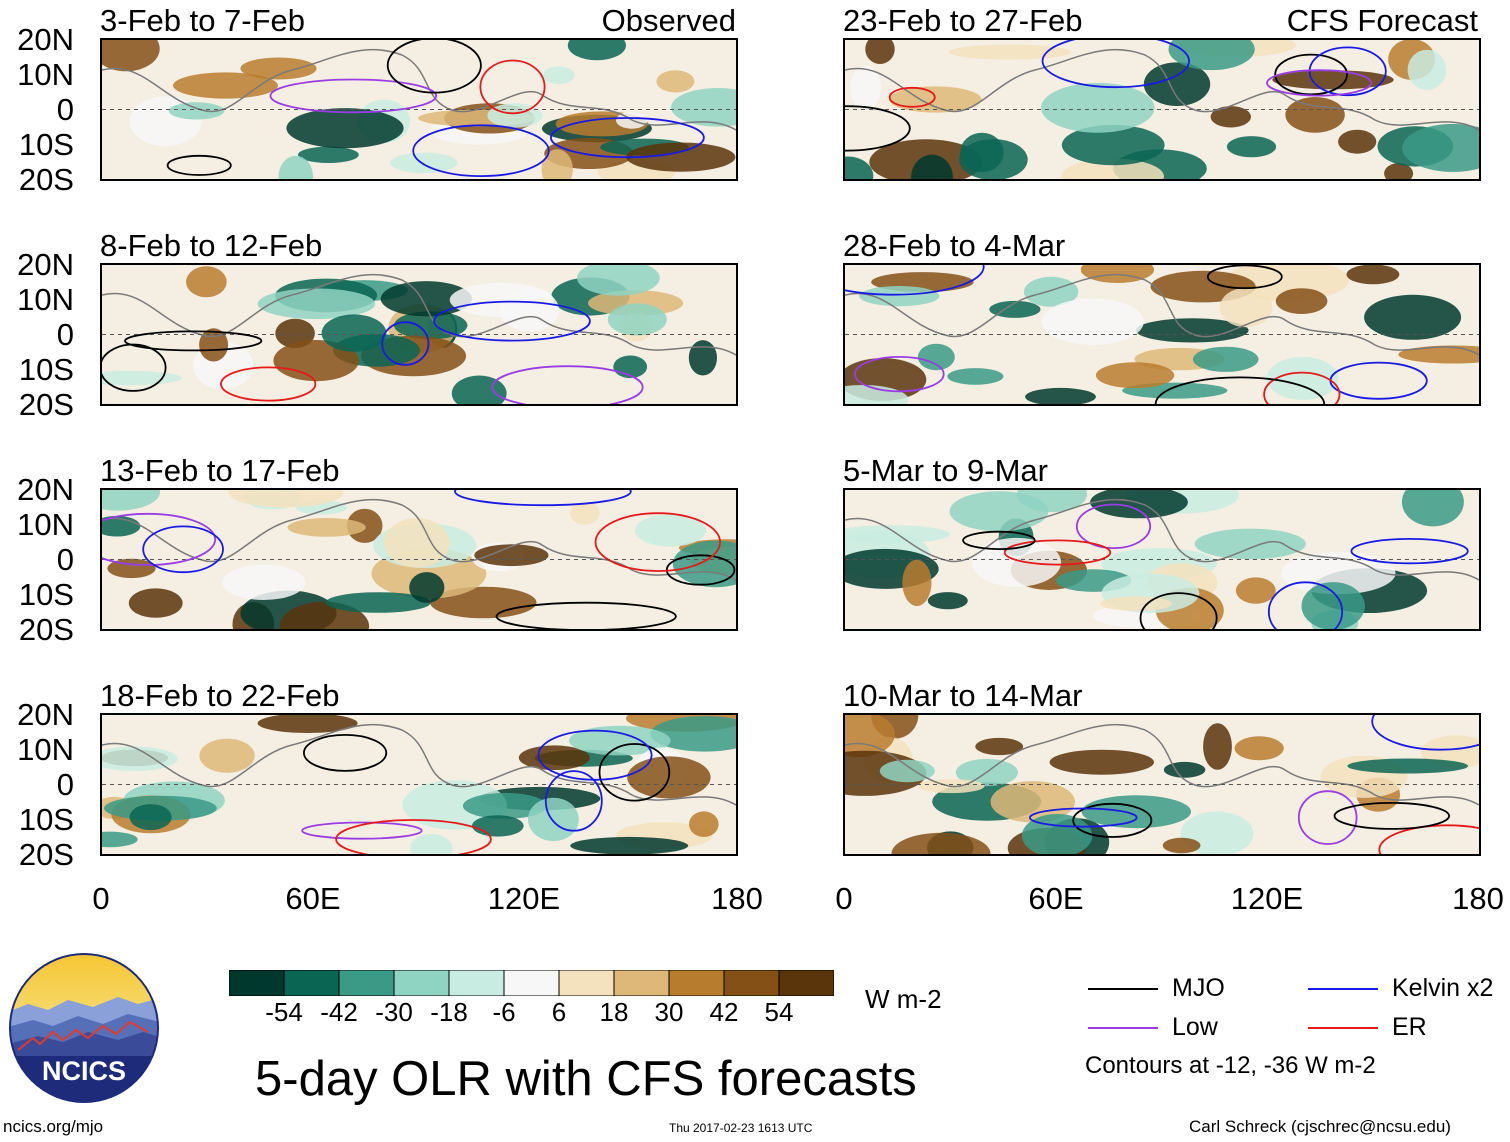  What do you see at coordinates (45, 524) in the screenshot?
I see `lat-label: 10N` at bounding box center [45, 524].